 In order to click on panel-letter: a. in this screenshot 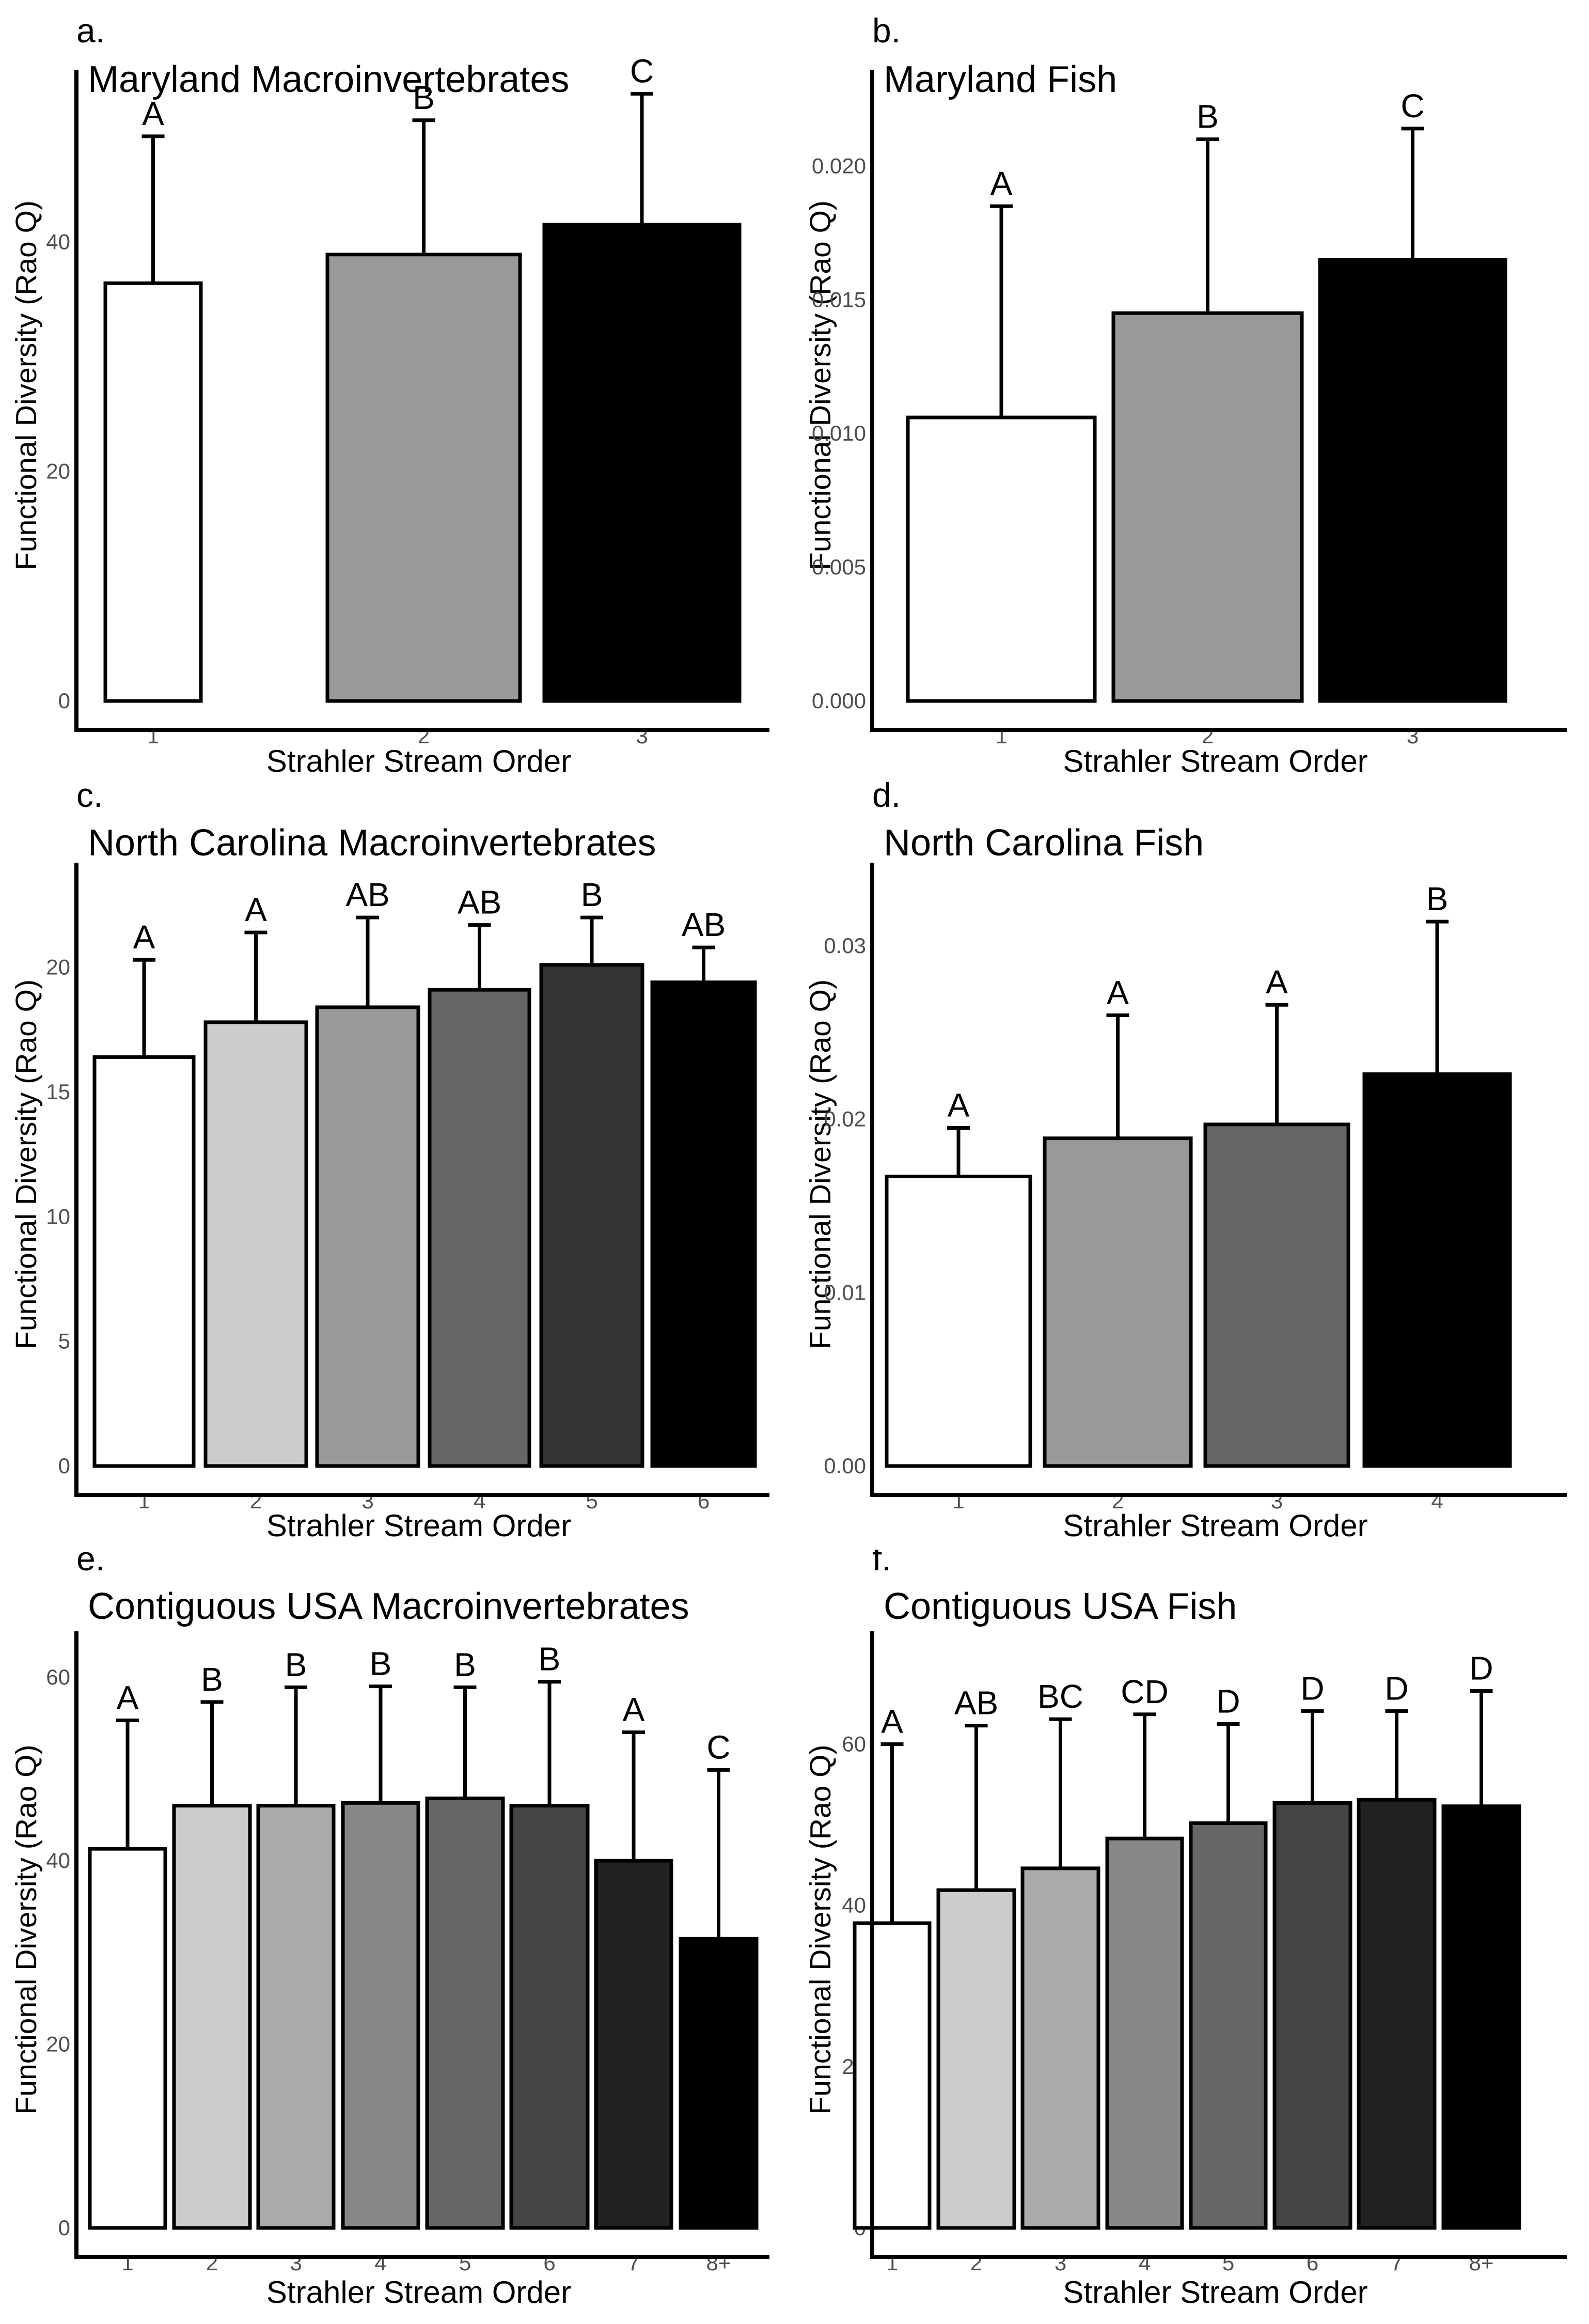, I will do `click(90, 31)`.